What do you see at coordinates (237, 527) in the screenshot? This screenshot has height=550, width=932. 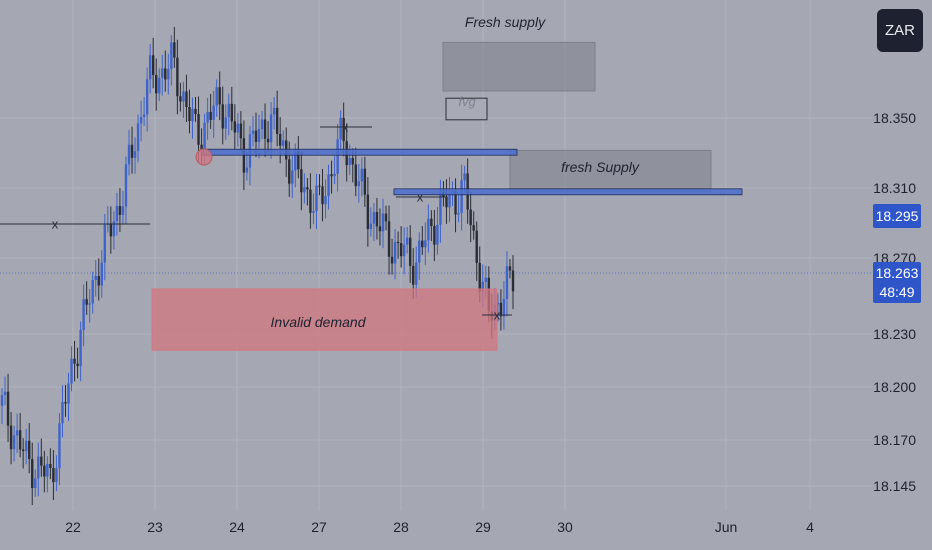 I see `date-tick: 24` at bounding box center [237, 527].